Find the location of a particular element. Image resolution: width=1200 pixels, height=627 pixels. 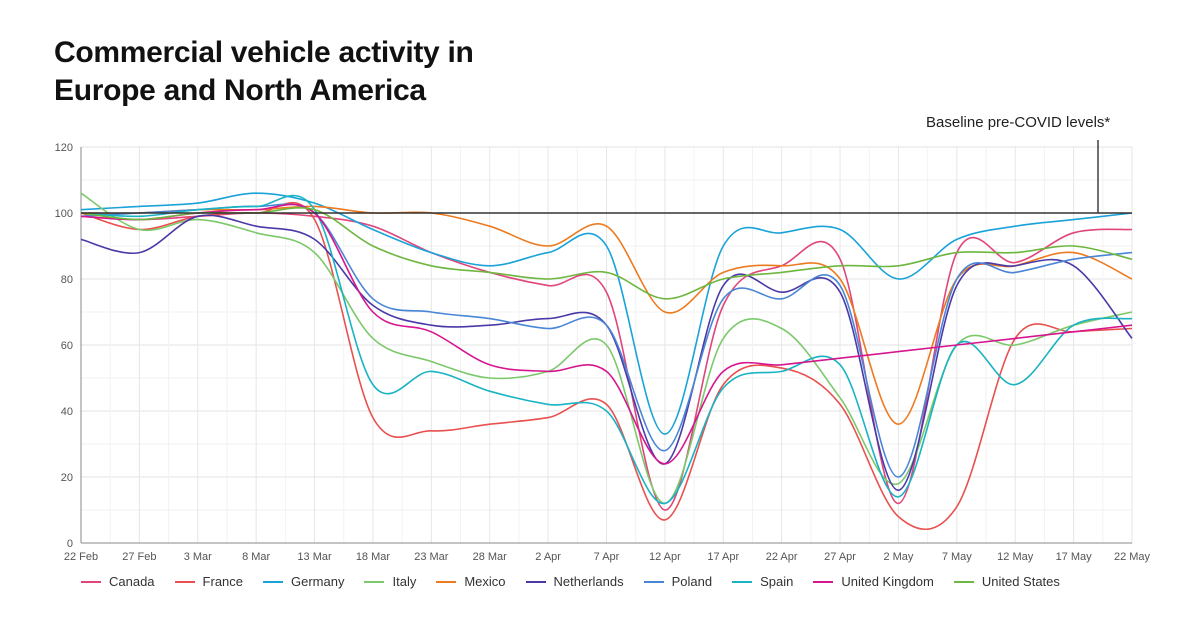

y-tick-label: 120 is located at coordinates (64, 148).